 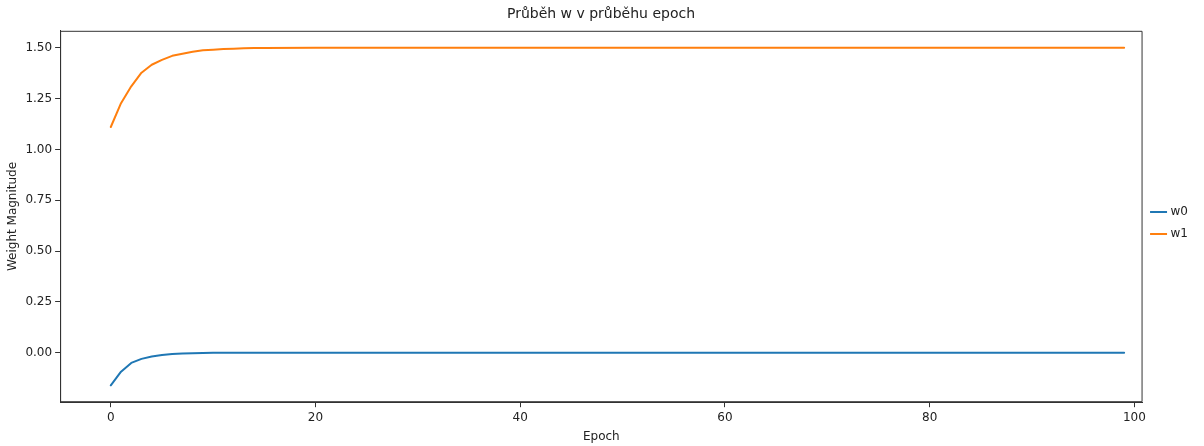 What do you see at coordinates (930, 416) in the screenshot?
I see `x-tick-label: 80` at bounding box center [930, 416].